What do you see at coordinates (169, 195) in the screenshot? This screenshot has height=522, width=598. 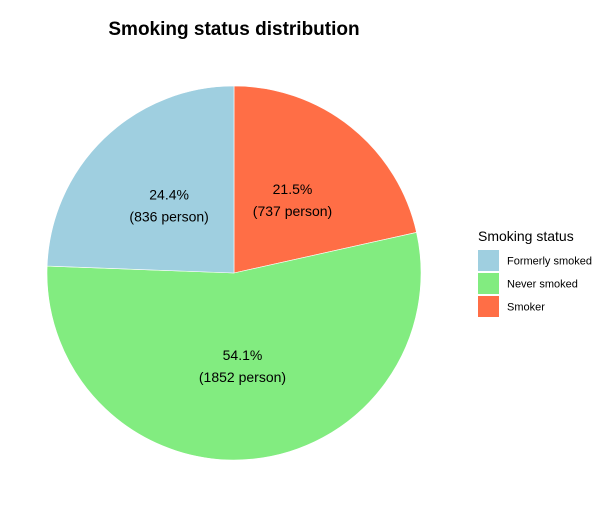 I see `slice-percent-label-formerly-smoked: 24.4%` at bounding box center [169, 195].